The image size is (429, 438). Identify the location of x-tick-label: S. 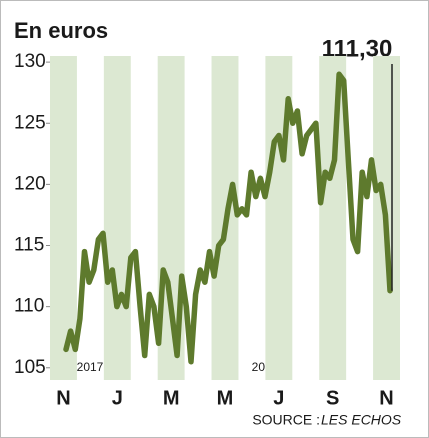
(332, 398).